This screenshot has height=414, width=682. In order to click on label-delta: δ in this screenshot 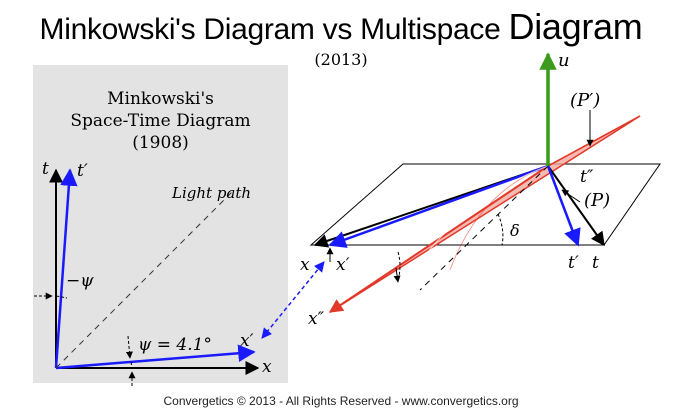, I will do `click(515, 230)`.